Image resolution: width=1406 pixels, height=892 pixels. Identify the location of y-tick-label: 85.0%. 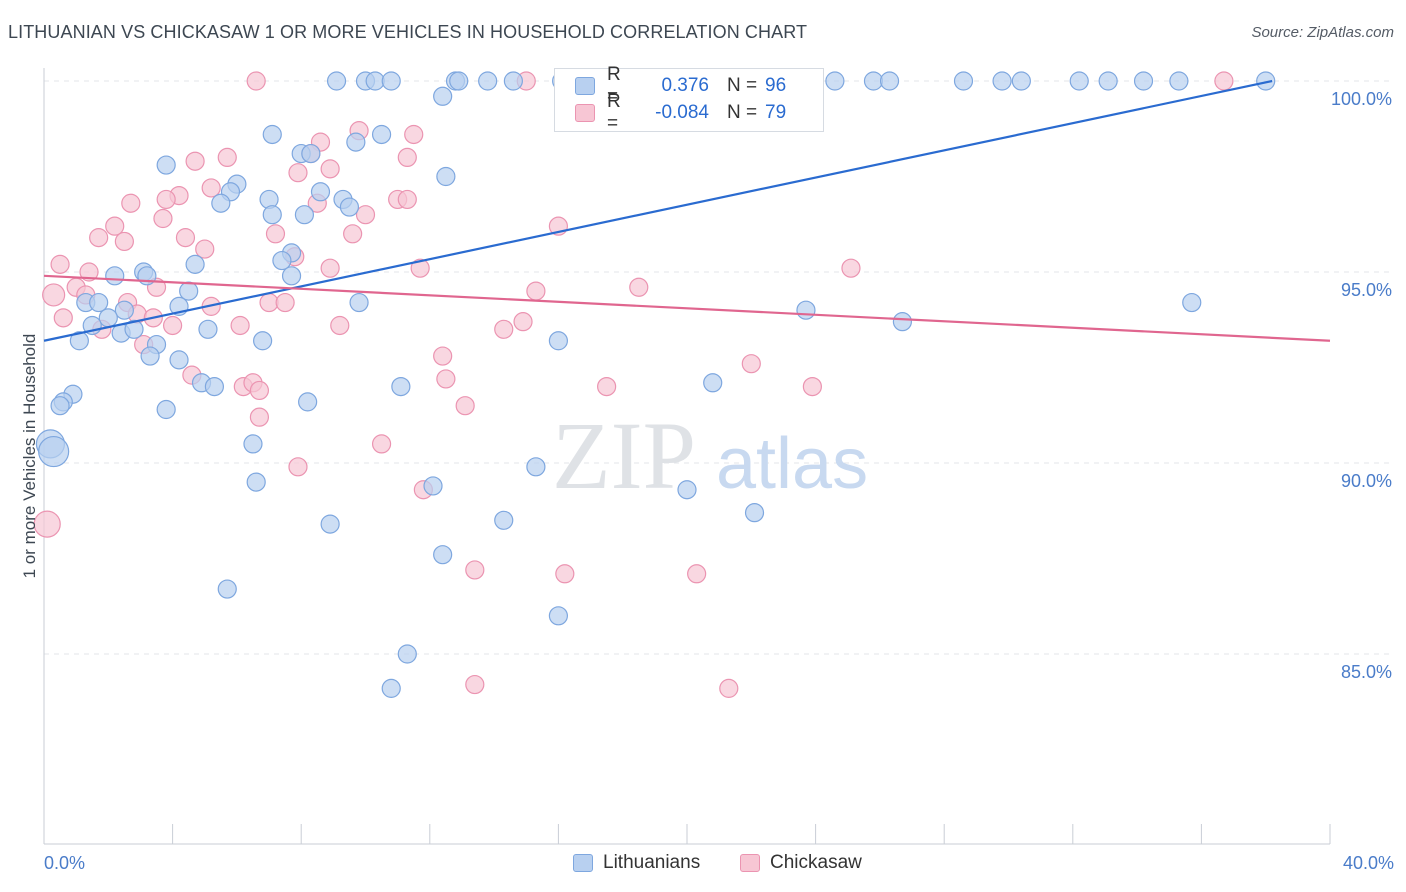
(1366, 672).